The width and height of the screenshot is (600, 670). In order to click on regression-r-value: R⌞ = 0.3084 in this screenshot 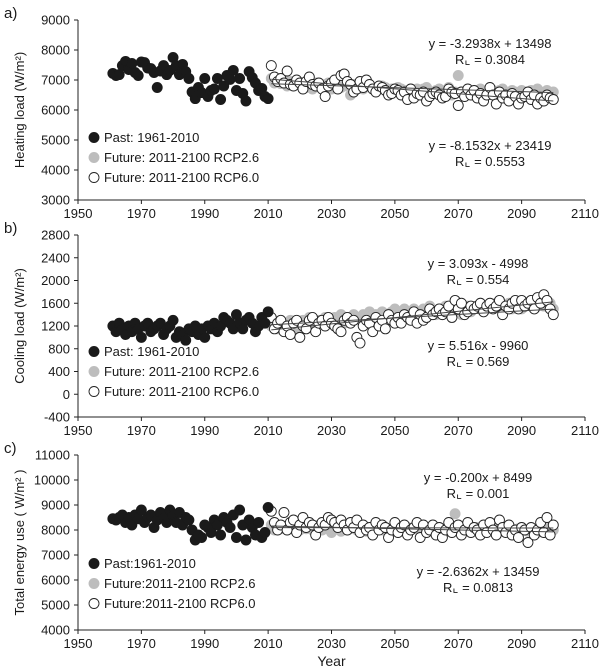, I will do `click(490, 59)`.